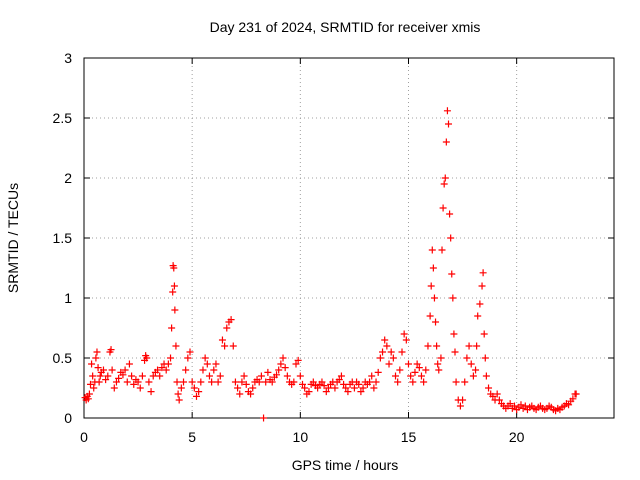  I want to click on y-tick-label: 1.5, so click(63, 238).